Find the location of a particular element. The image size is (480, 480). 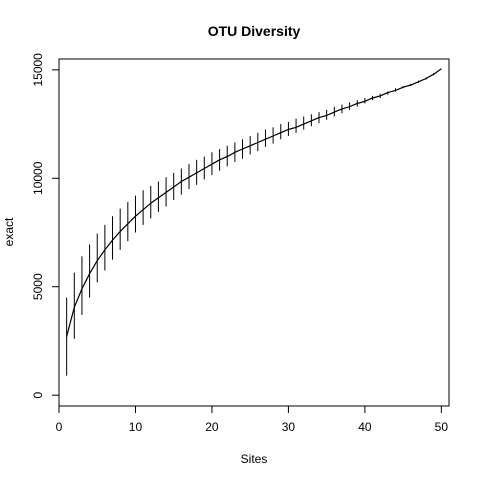

y-tick-label: 5000 is located at coordinates (38, 286).